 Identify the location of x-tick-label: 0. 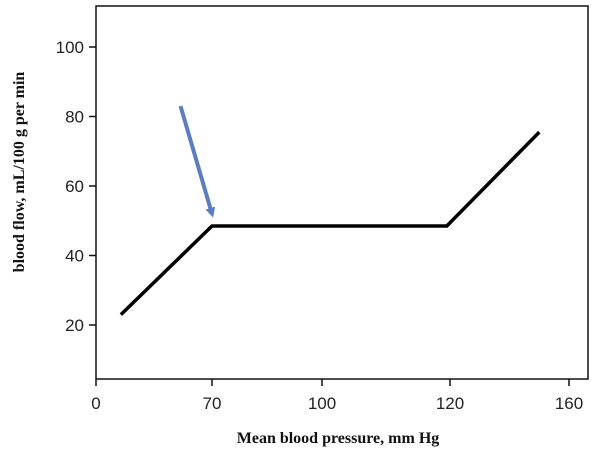
(95, 403).